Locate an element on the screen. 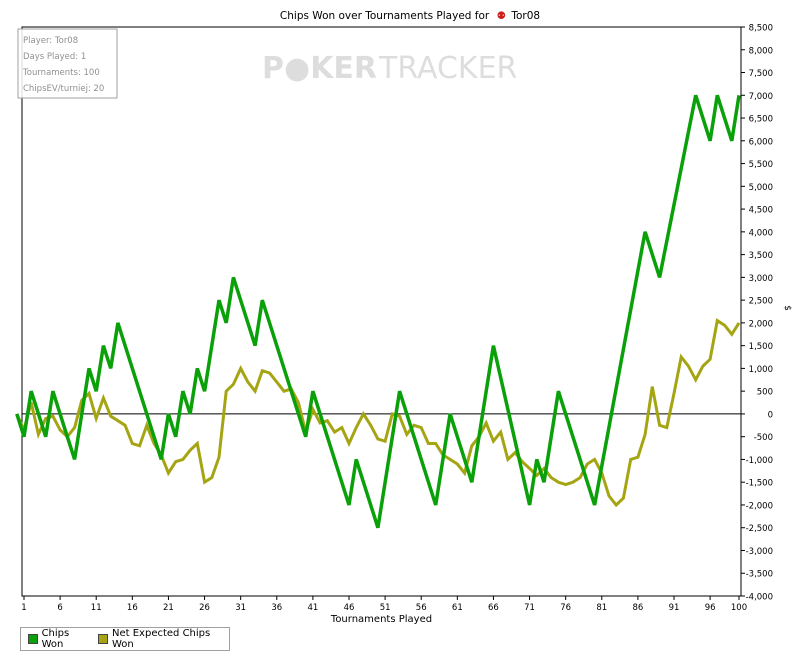  x-tick-label: 16 is located at coordinates (132, 608).